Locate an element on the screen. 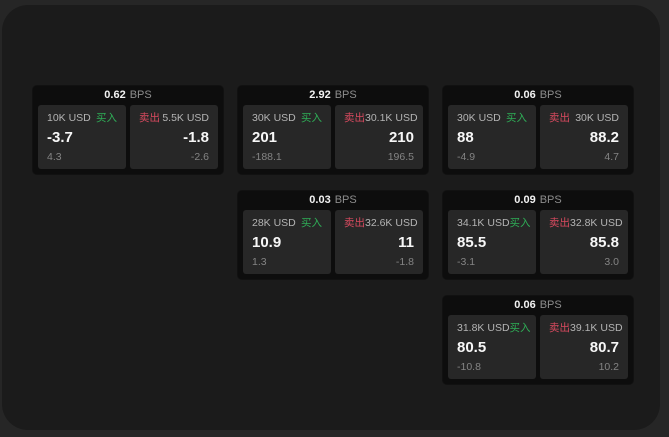 This screenshot has height=437, width=669. bps-header: 0.03 BPS is located at coordinates (333, 200).